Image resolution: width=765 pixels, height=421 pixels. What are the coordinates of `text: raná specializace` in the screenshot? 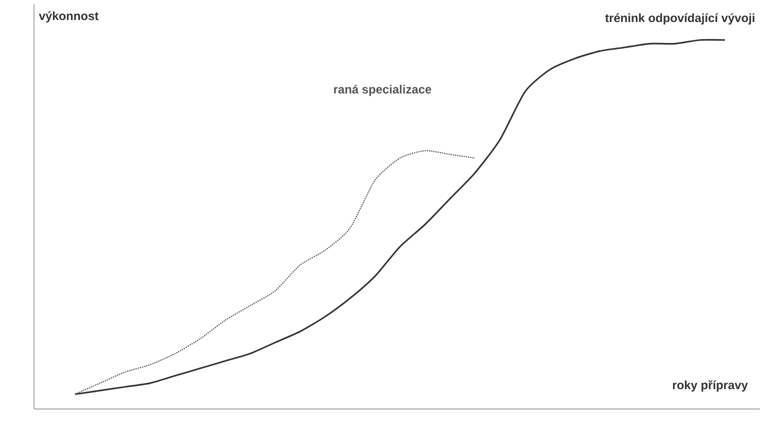 It's located at (383, 90).